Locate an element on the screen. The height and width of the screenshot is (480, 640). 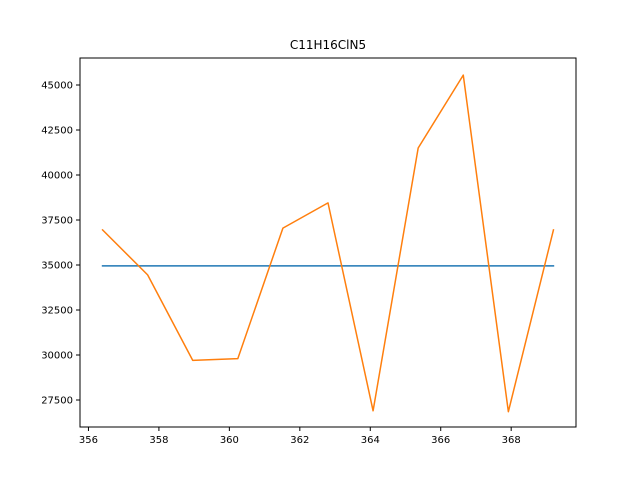
y-tick-label: 35000 is located at coordinates (57, 266).